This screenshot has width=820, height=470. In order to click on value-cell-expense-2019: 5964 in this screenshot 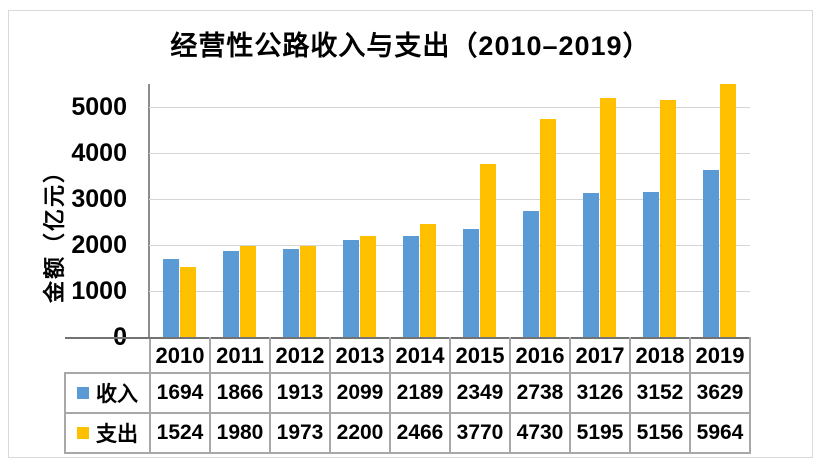, I will do `click(720, 433)`.